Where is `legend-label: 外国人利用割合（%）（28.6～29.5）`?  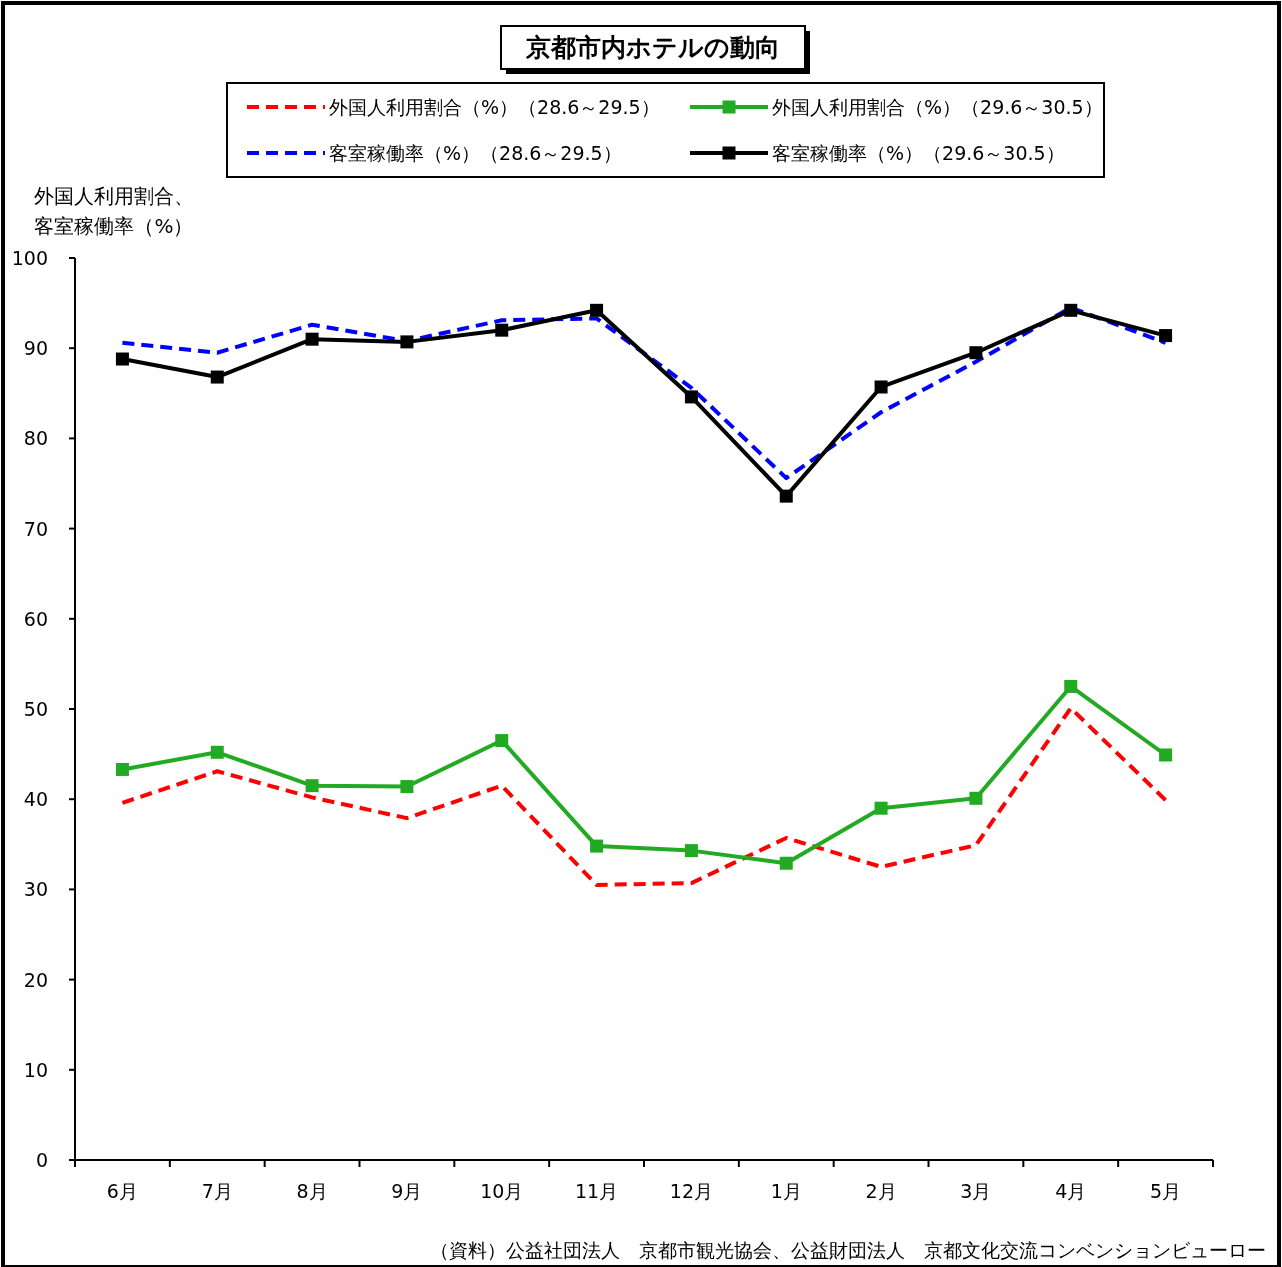
legend-label: 外国人利用割合（%）（28.6～29.5） is located at coordinates (494, 107).